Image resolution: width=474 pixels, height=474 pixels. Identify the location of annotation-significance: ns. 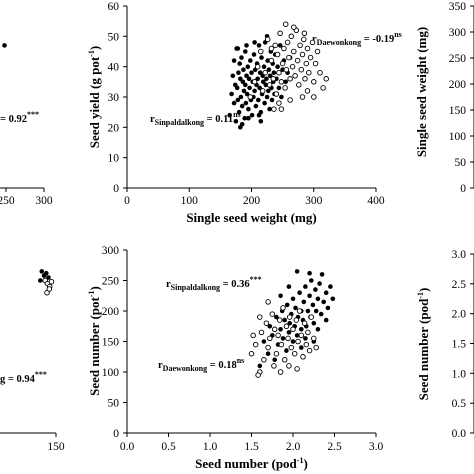
(241, 360).